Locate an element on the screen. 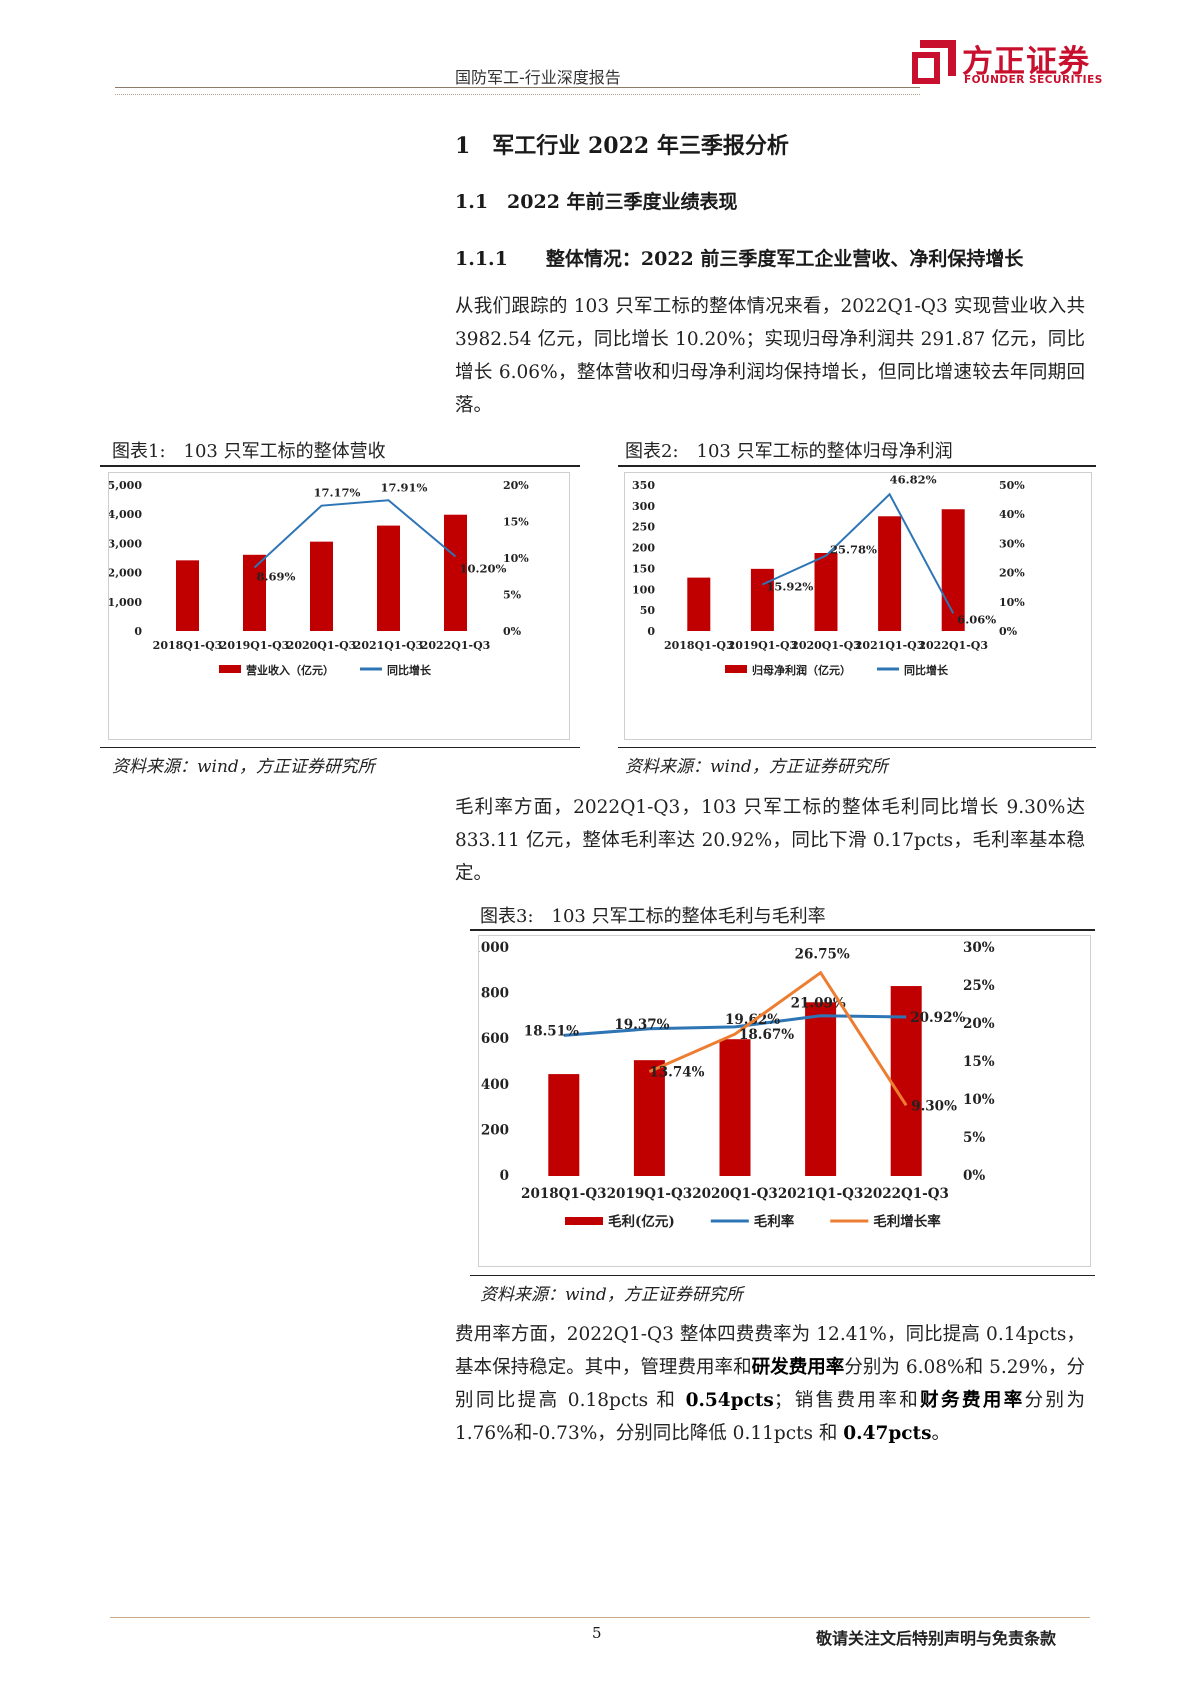 Image resolution: width=1190 pixels, height=1683 pixels. section-heading-1-1-1: 1.1.1 整体情况：2022 前三季度军工企业营收、净利保持增长 is located at coordinates (739, 259).